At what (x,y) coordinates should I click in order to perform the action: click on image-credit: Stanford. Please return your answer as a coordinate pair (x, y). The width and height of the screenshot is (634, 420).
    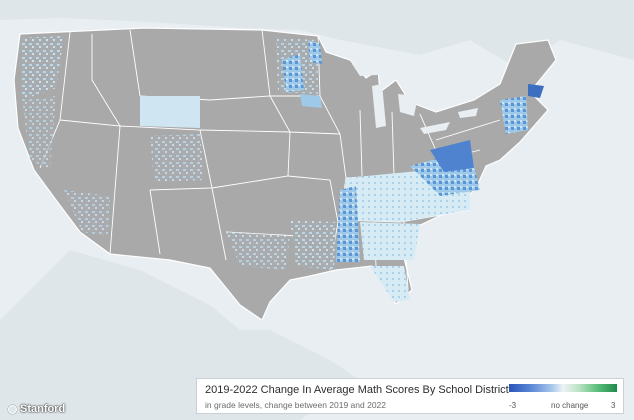
    Looking at the image, I should click on (36, 409).